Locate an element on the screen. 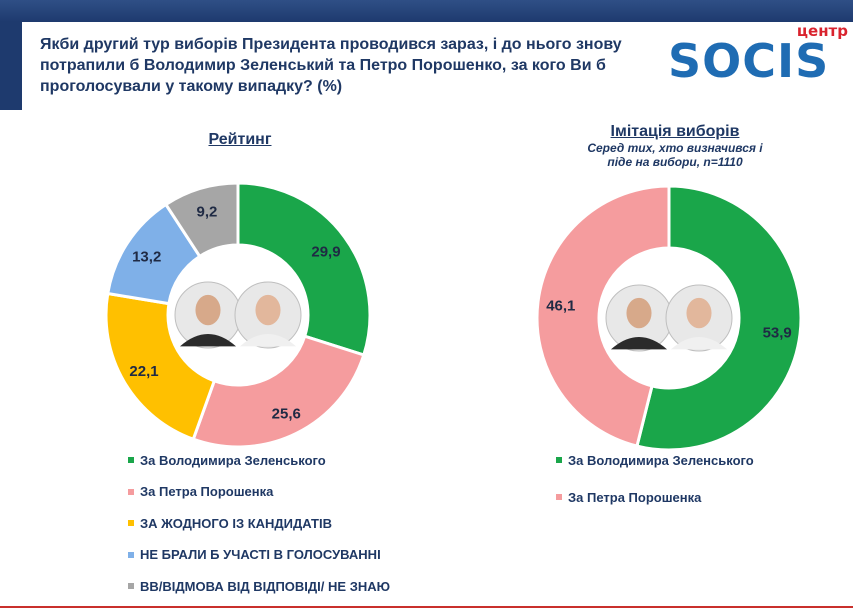 Image resolution: width=853 pixels, height=611 pixels. legend-label: ВВ/ВІДМОВА ВІД ВІДПОВІДІ/ НЕ ЗНАЮ is located at coordinates (265, 586).